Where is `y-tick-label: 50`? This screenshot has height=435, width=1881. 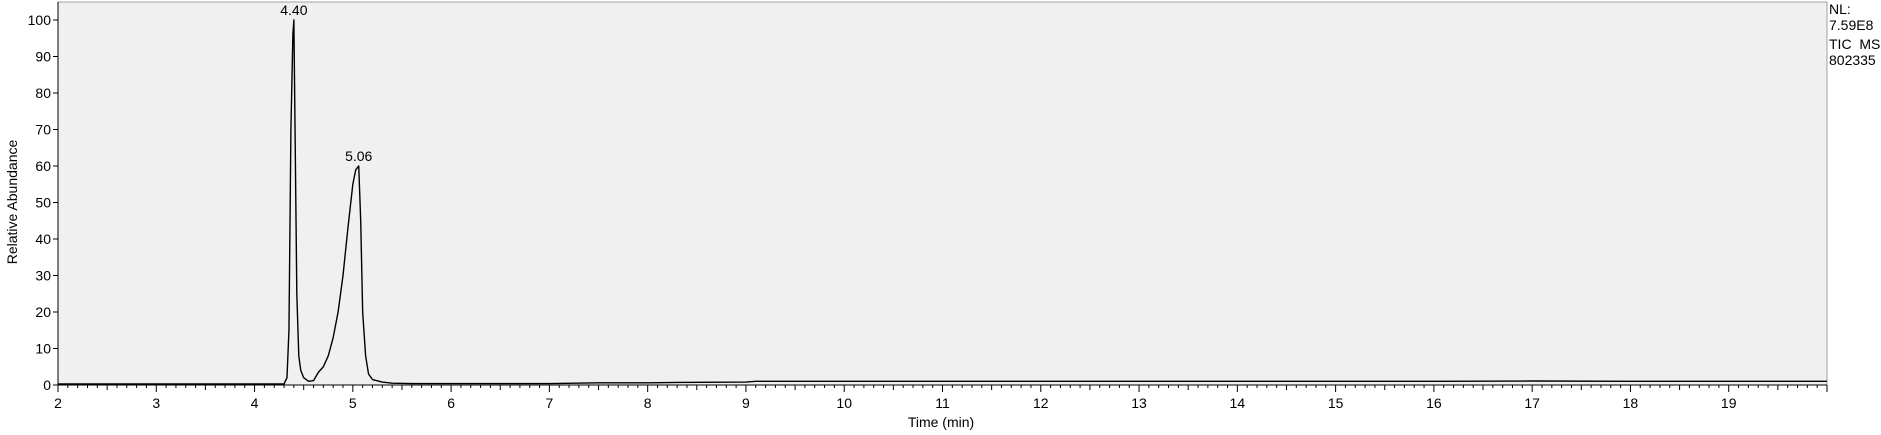
y-tick-label: 50 is located at coordinates (43, 203).